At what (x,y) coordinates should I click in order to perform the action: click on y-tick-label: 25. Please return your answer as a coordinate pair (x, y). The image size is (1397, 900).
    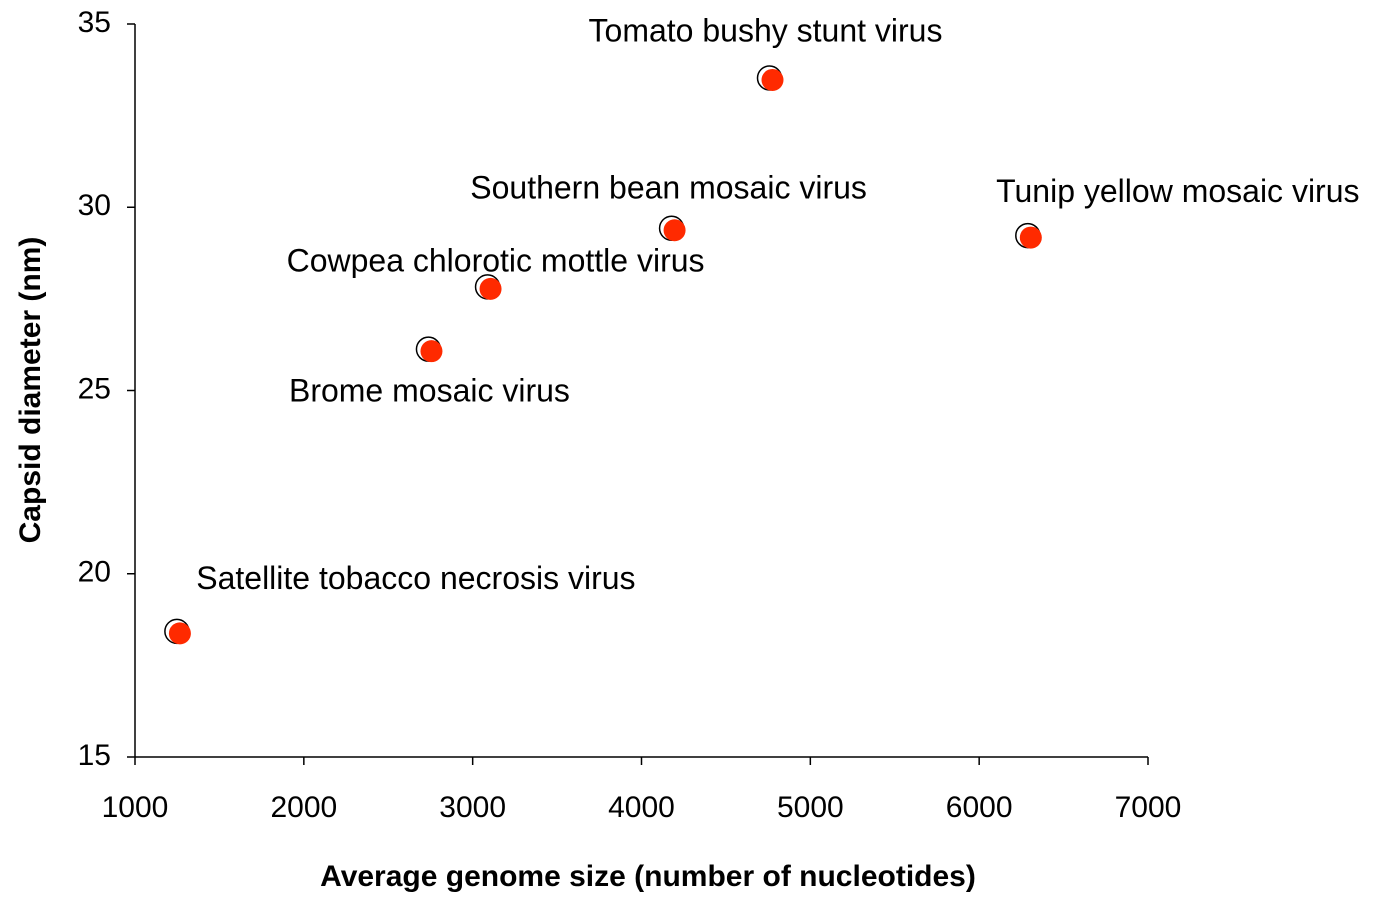
    Looking at the image, I should click on (94, 388).